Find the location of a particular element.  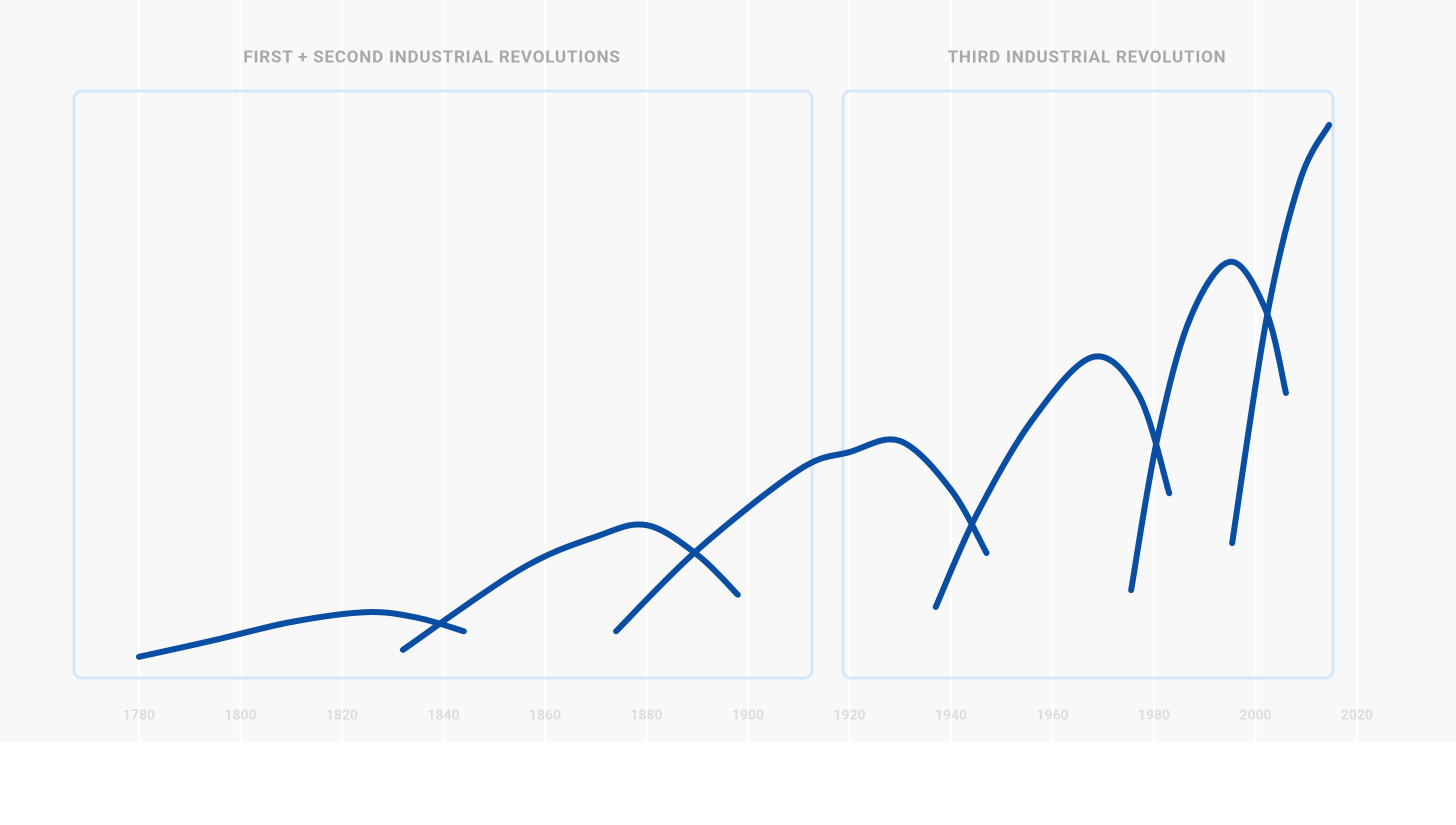

x-tick-label: 1960 is located at coordinates (1052, 716).